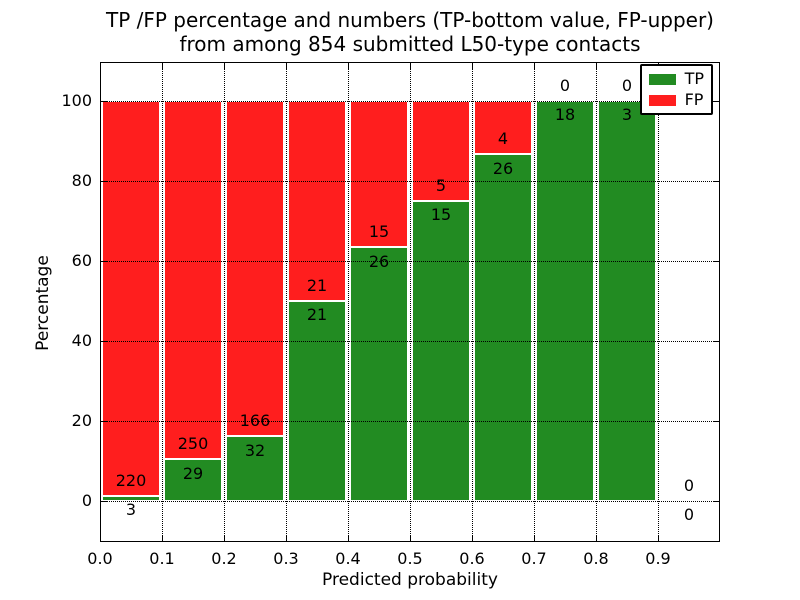 This screenshot has height=600, width=800. What do you see at coordinates (534, 558) in the screenshot?
I see `x-tick-label: 0.7` at bounding box center [534, 558].